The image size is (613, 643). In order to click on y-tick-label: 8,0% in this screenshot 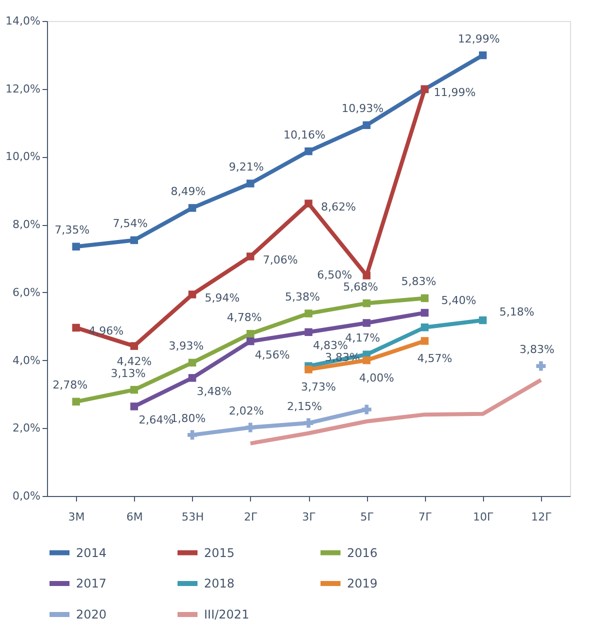, I will do `click(26, 225)`.